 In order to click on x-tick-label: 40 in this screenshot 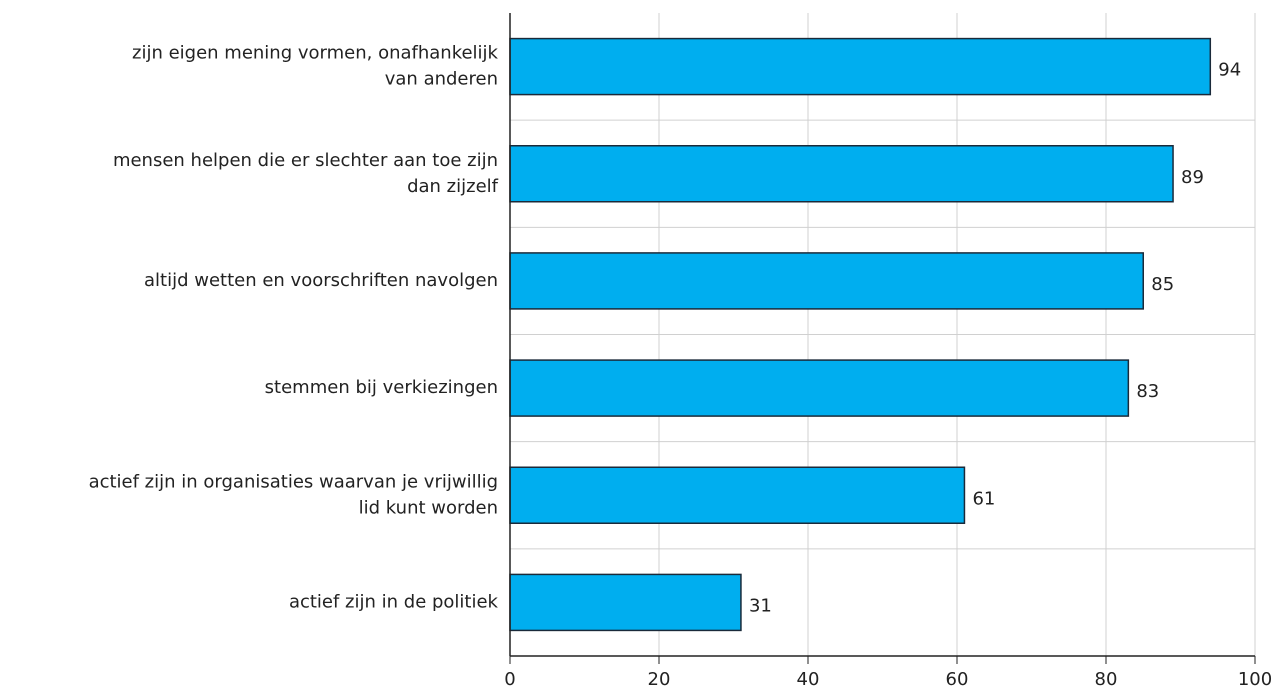, I will do `click(808, 679)`.